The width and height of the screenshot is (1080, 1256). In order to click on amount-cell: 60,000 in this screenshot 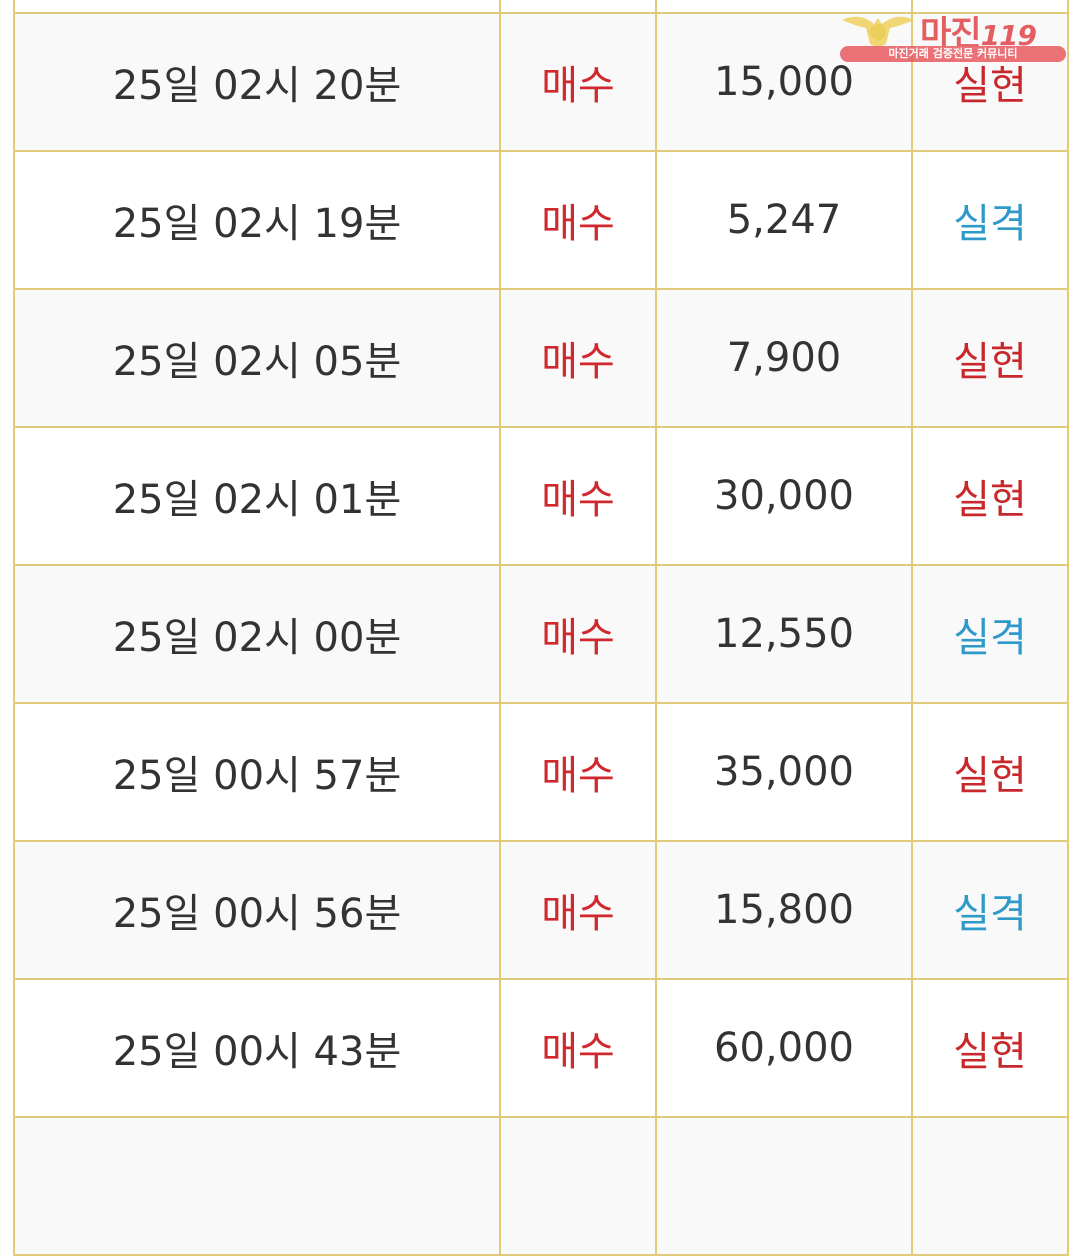, I will do `click(784, 1048)`.